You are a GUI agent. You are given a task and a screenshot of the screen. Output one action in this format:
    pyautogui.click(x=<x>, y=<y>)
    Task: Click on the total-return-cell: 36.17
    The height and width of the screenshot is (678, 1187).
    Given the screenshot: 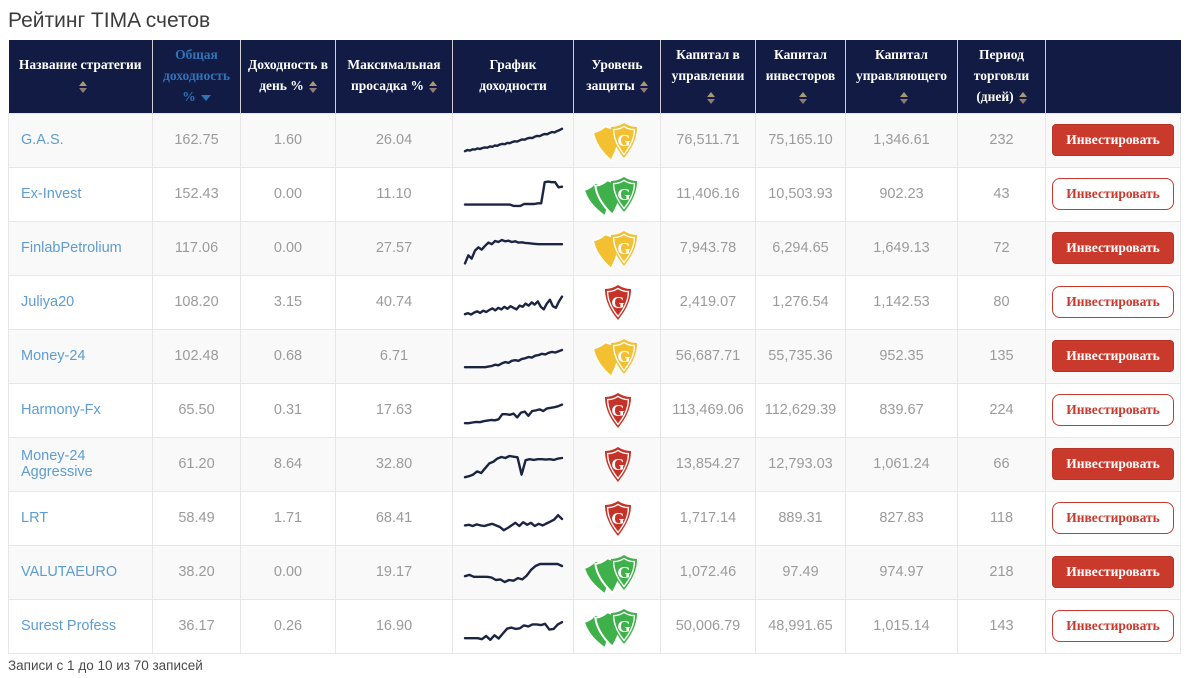 What is the action you would take?
    pyautogui.click(x=196, y=626)
    